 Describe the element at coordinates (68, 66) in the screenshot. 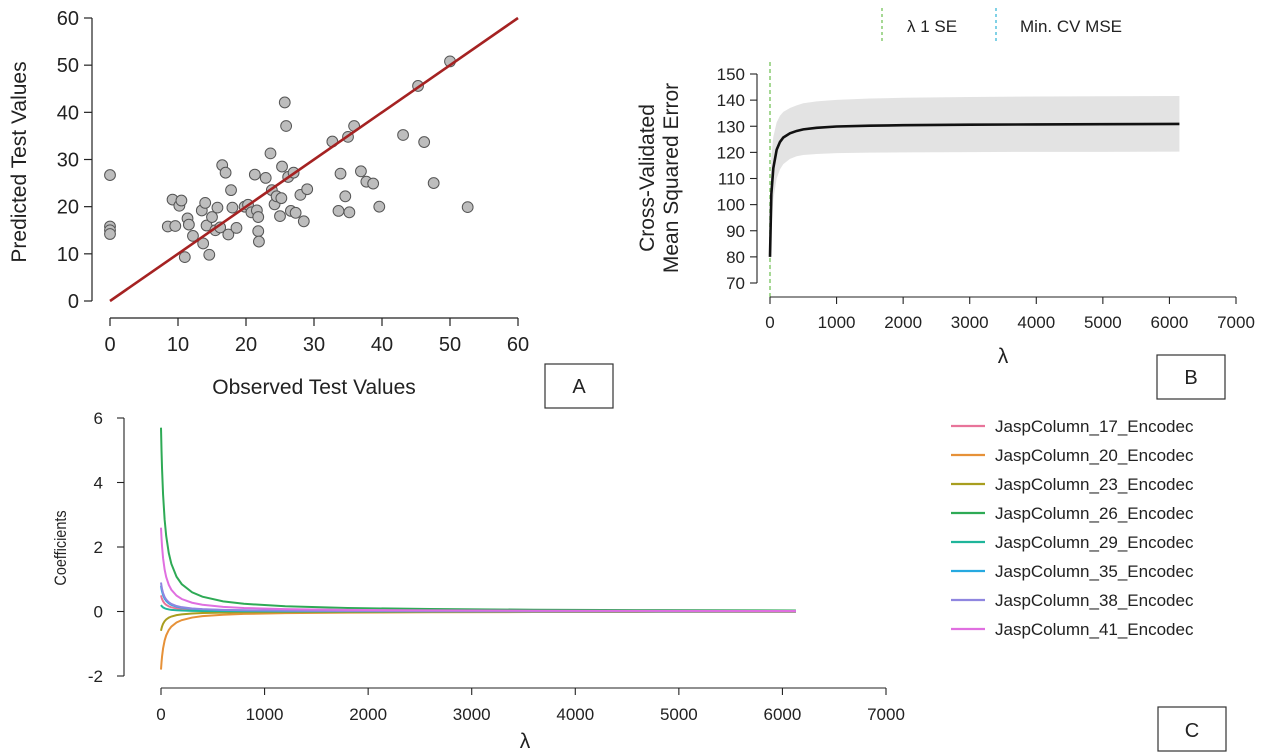

I see `panel-a-y-tick-label: 50` at that location.